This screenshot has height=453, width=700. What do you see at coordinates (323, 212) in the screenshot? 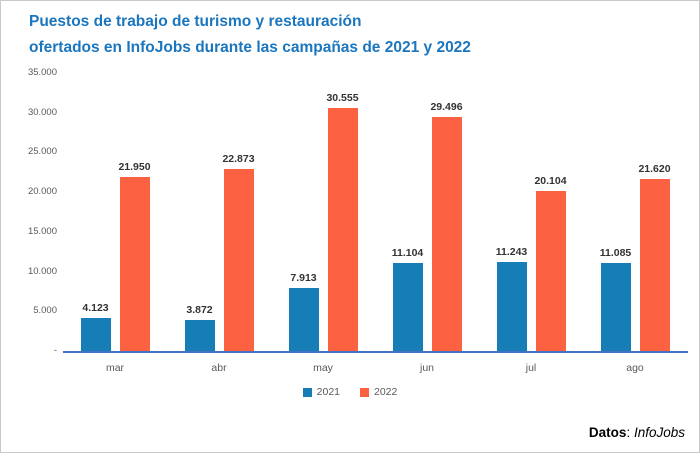
I see `bar-group-may: 7.913 30.555` at bounding box center [323, 212].